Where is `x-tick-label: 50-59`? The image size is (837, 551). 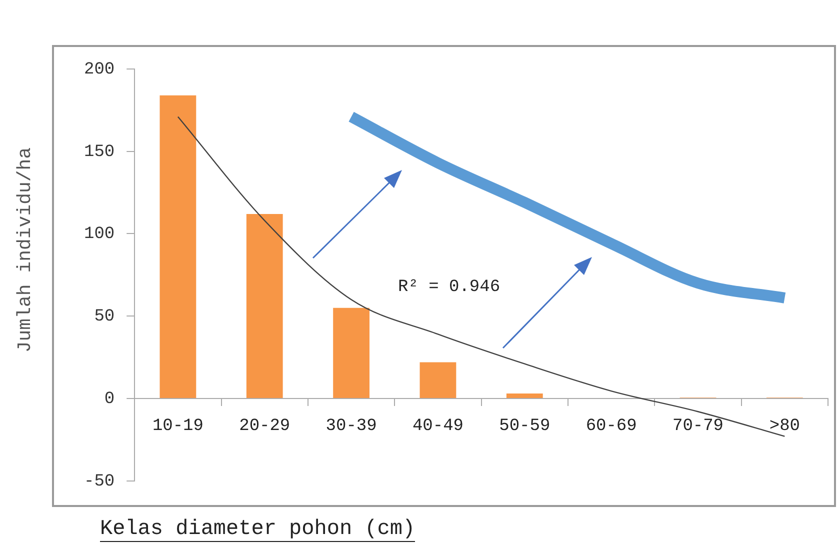 x-tick-label: 50-59 is located at coordinates (524, 426).